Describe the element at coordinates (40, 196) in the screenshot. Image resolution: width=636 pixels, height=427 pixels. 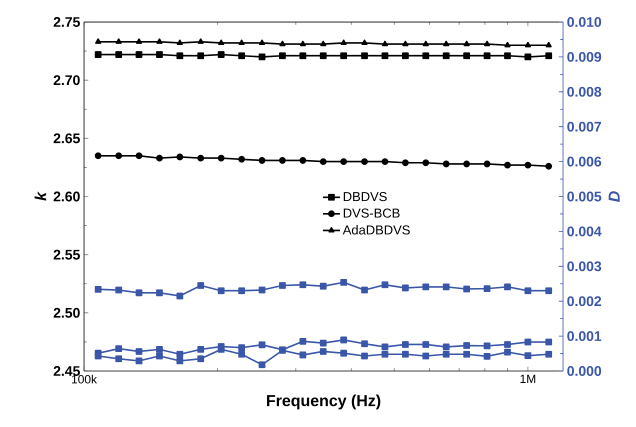
I see `y-axis-title: k` at that location.